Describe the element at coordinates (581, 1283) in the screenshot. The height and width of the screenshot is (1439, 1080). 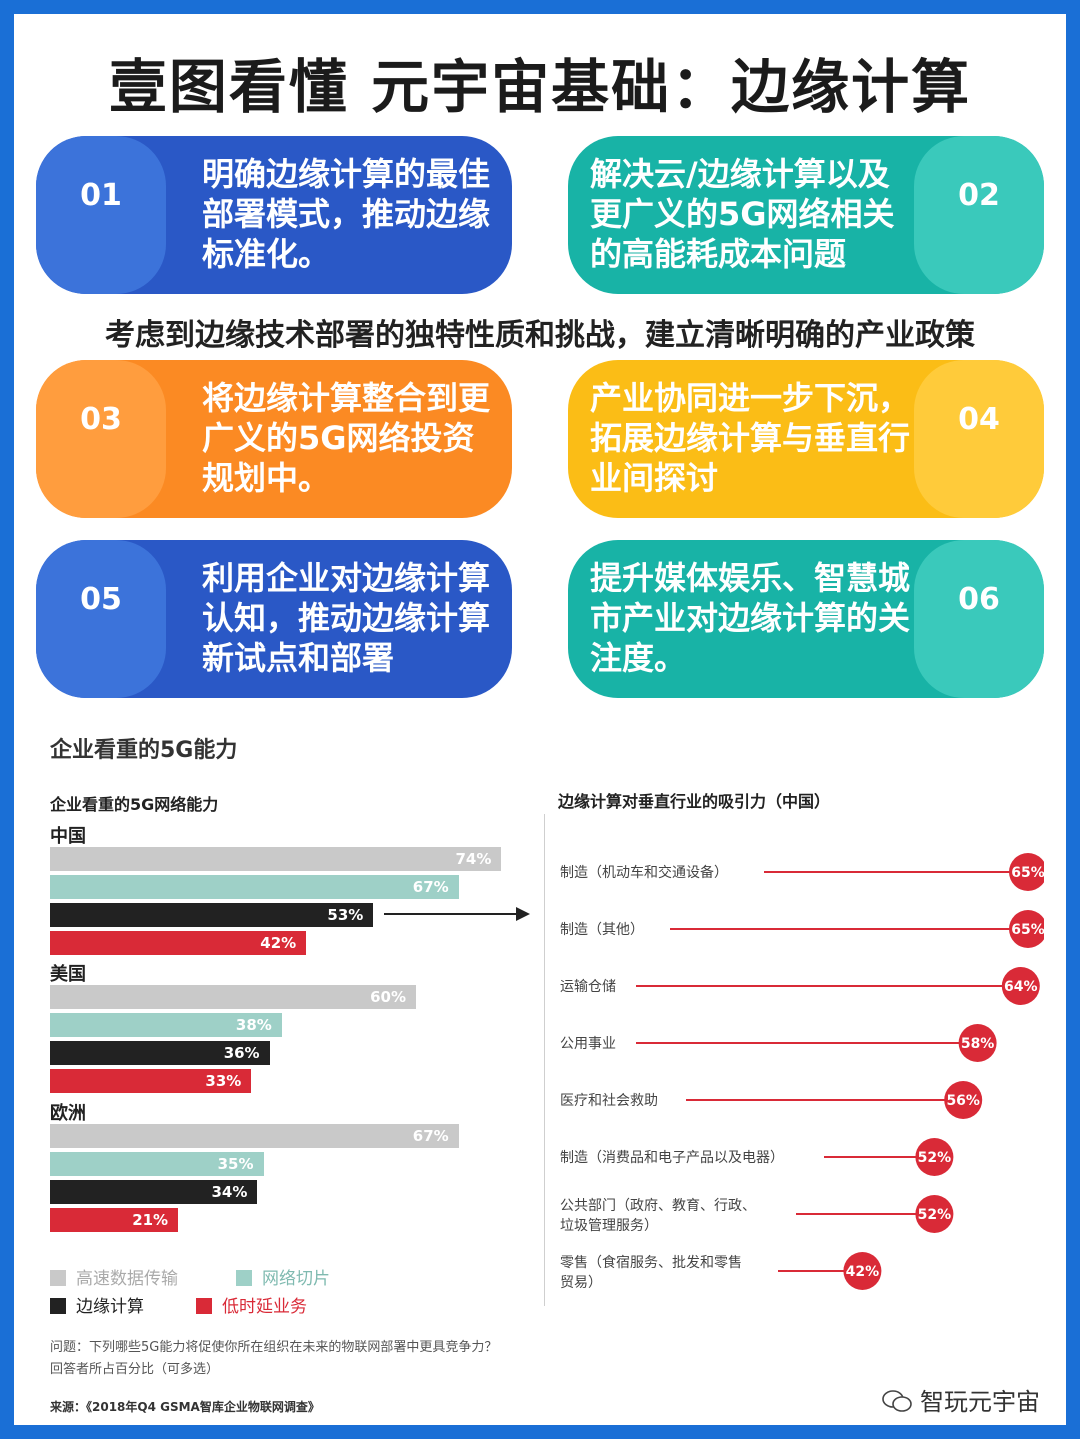
I see `category-label: 贸易）` at that location.